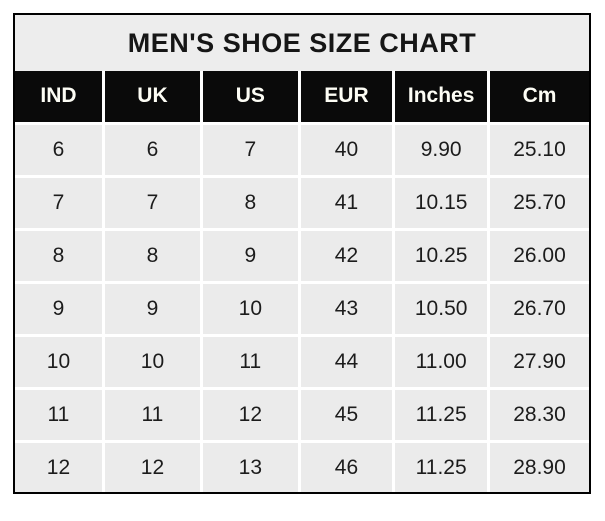  Describe the element at coordinates (59, 308) in the screenshot. I see `cell-ind: 9` at that location.